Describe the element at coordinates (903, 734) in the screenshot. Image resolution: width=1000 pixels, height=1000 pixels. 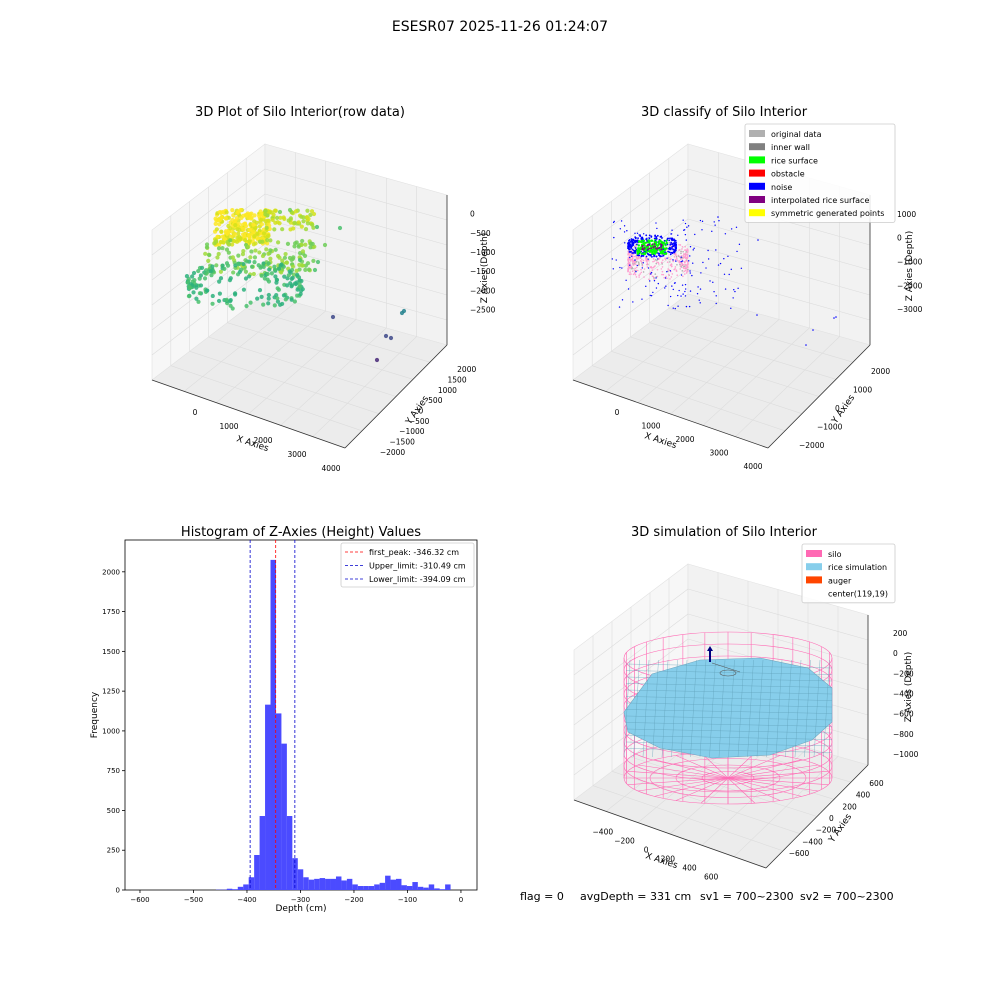
I see `p4-z-tick-label: −800` at that location.